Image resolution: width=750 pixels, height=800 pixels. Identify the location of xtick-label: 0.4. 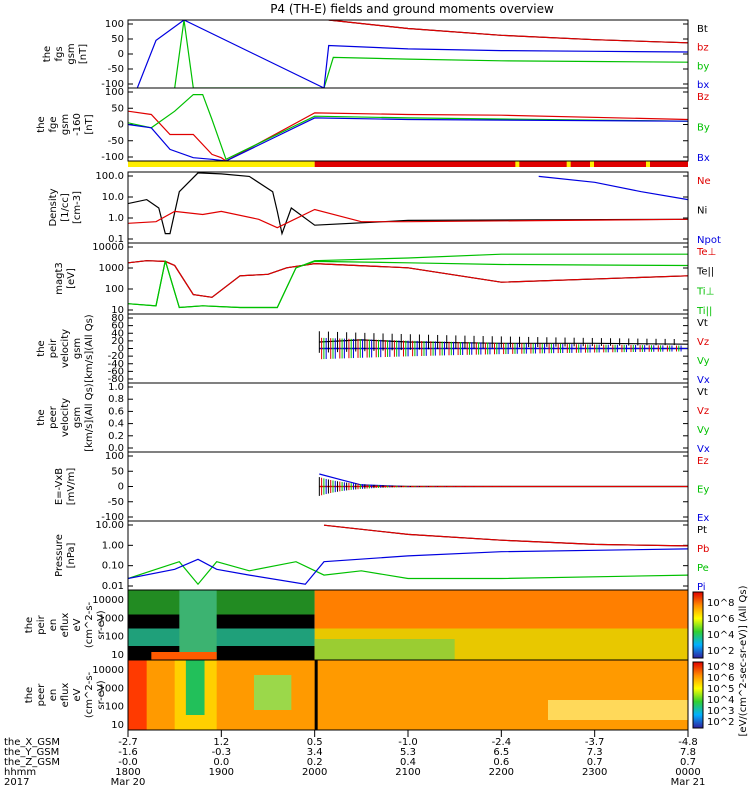
(408, 762).